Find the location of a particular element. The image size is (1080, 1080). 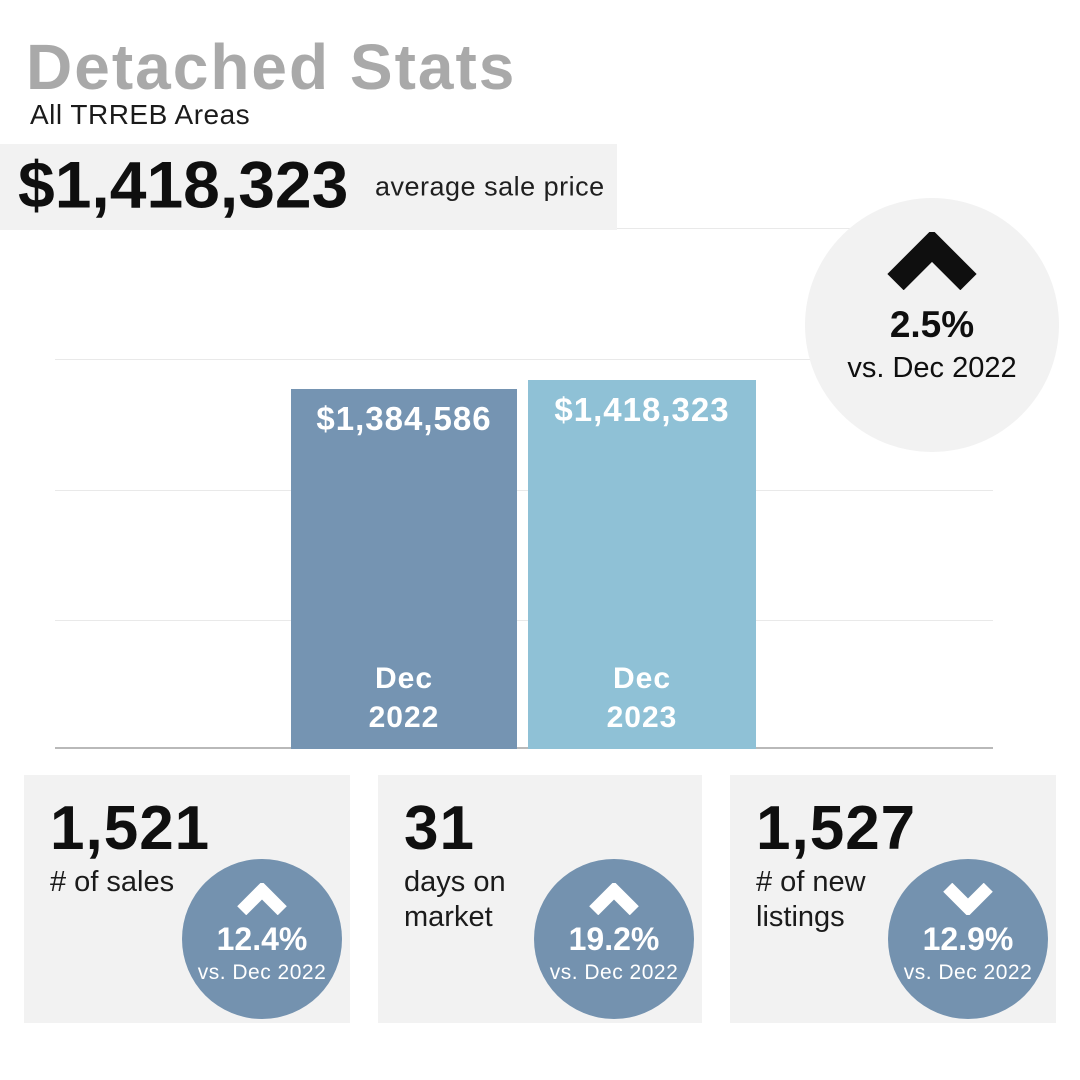

sales-count: 1,521 is located at coordinates (130, 828).